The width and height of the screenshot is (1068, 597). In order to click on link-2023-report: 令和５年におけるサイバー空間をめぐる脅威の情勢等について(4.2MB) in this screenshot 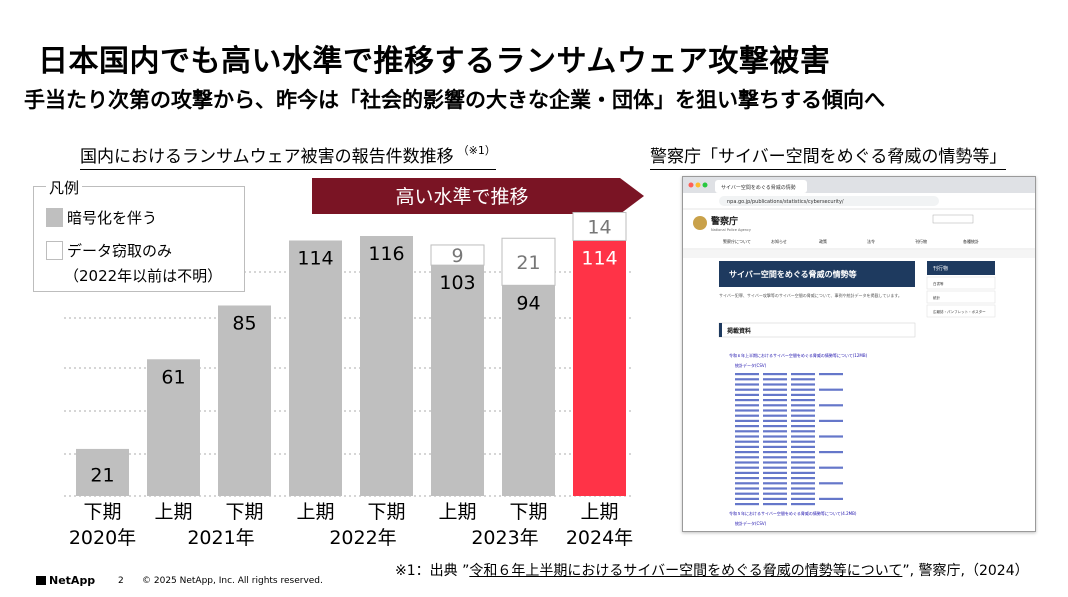, I will do `click(793, 513)`.